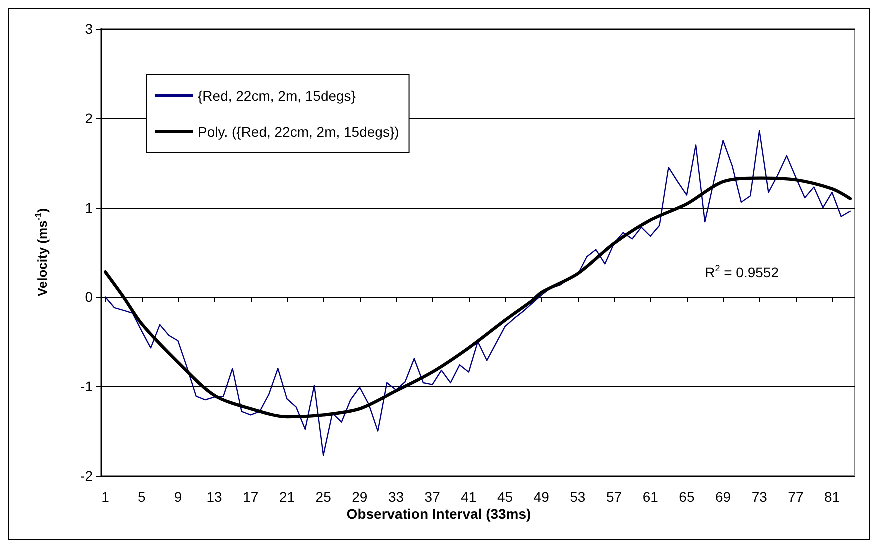 The image size is (880, 550). Describe the element at coordinates (432, 497) in the screenshot. I see `x-tick-label: 37` at that location.